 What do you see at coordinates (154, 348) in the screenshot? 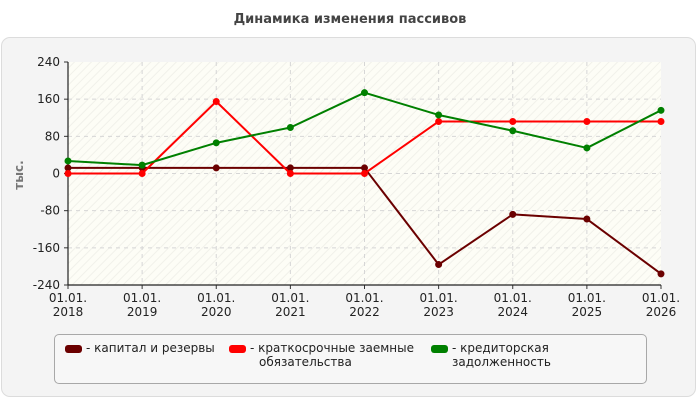
I see `legend-label-capital: капитал и резервы` at bounding box center [154, 348].